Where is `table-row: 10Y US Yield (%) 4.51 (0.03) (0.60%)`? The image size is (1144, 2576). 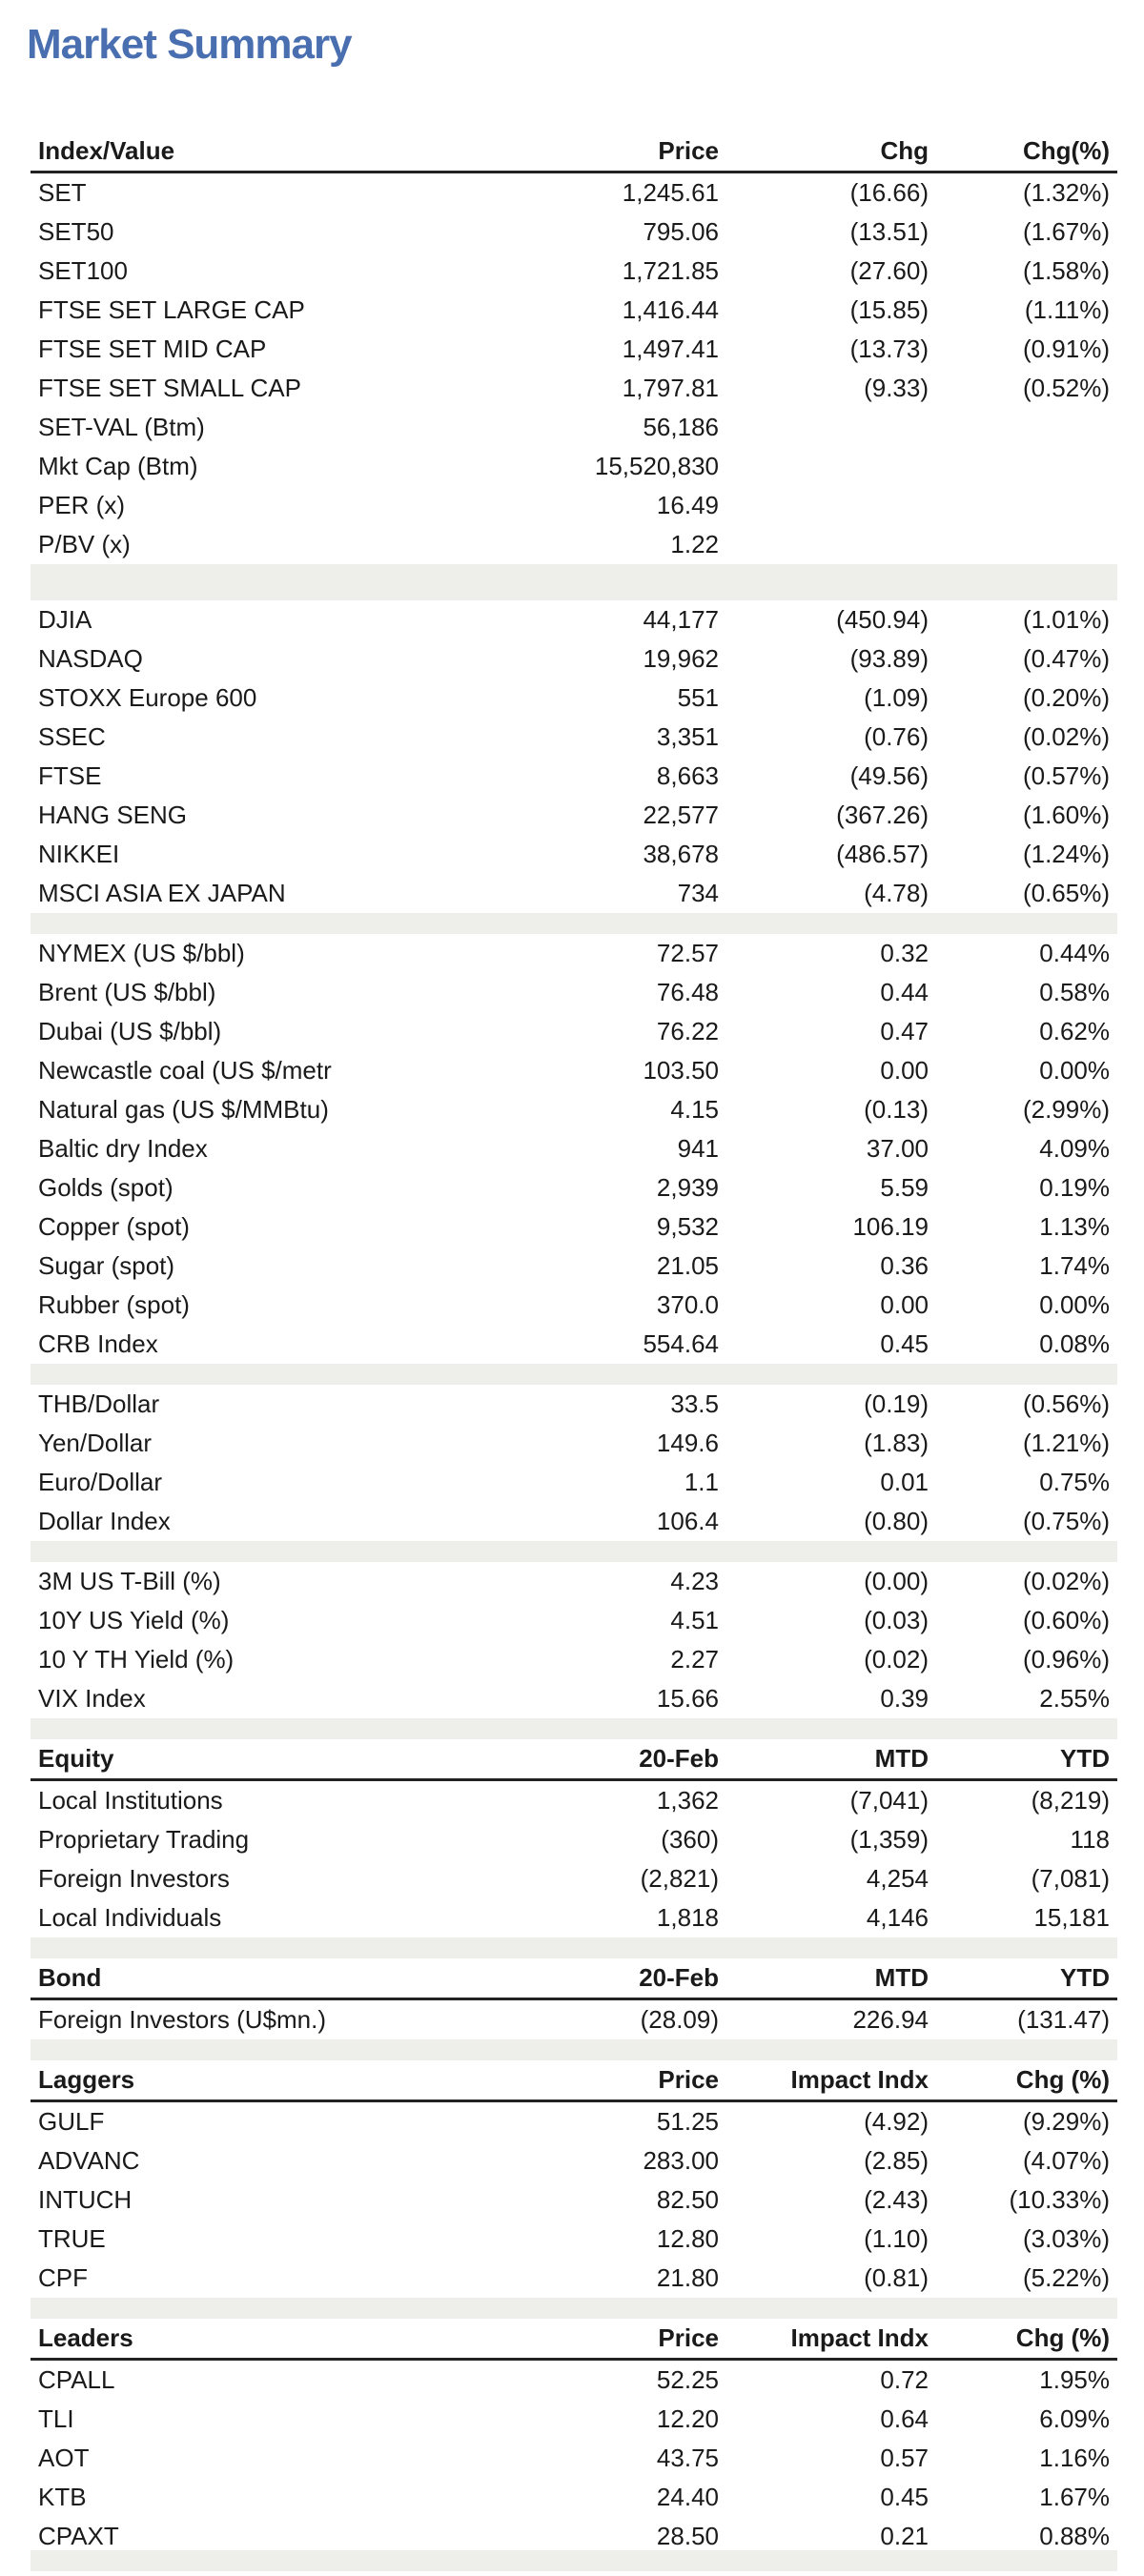
table-row: 10Y US Yield (%) 4.51 (0.03) (0.60%) is located at coordinates (574, 1620).